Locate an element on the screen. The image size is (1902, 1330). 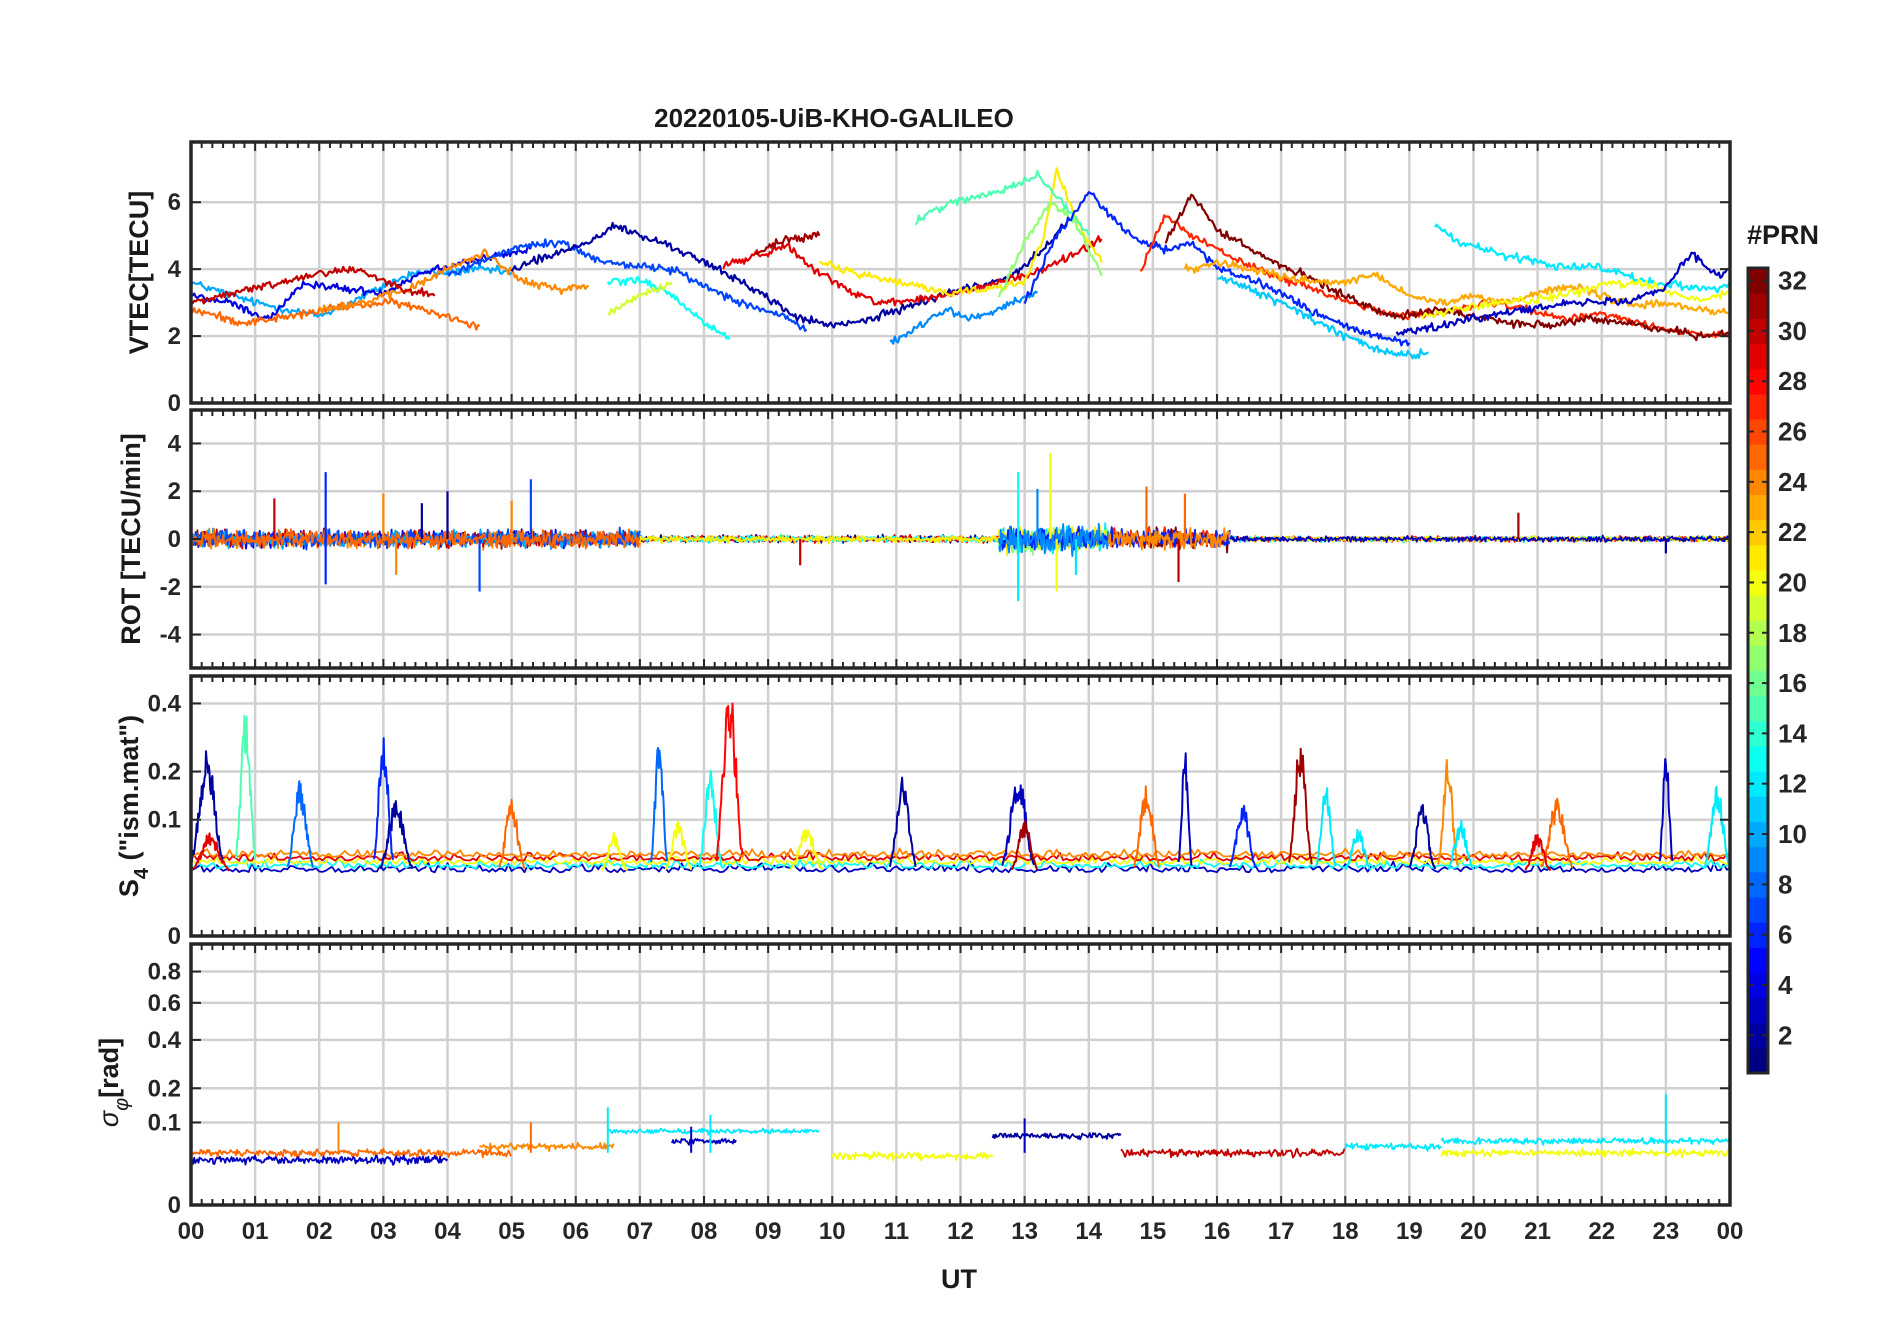
x-tick-label: 04 is located at coordinates (447, 1231).